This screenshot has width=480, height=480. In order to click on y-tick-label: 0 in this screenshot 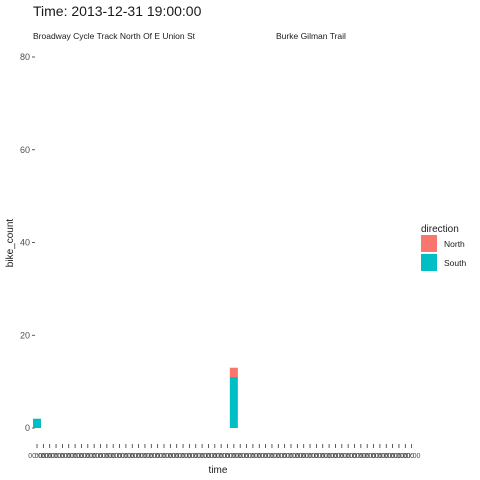, I will do `click(27, 428)`.